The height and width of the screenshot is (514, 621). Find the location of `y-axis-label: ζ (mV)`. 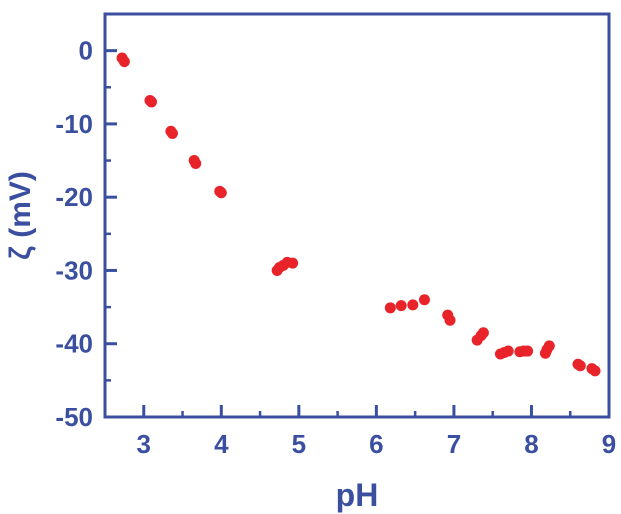

y-axis-label: ζ (mV) is located at coordinates (20, 215).